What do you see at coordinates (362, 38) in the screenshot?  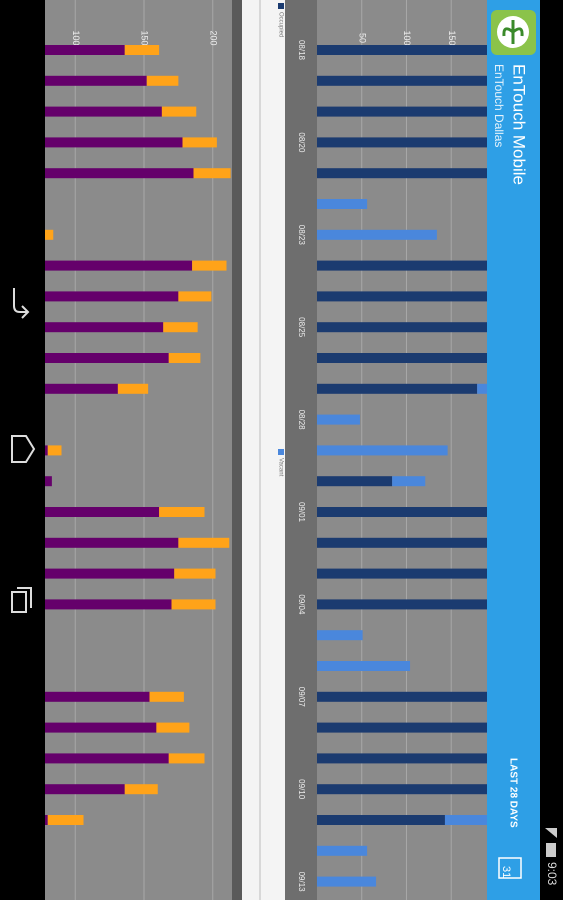 I see `y-tick-label: 50` at bounding box center [362, 38].